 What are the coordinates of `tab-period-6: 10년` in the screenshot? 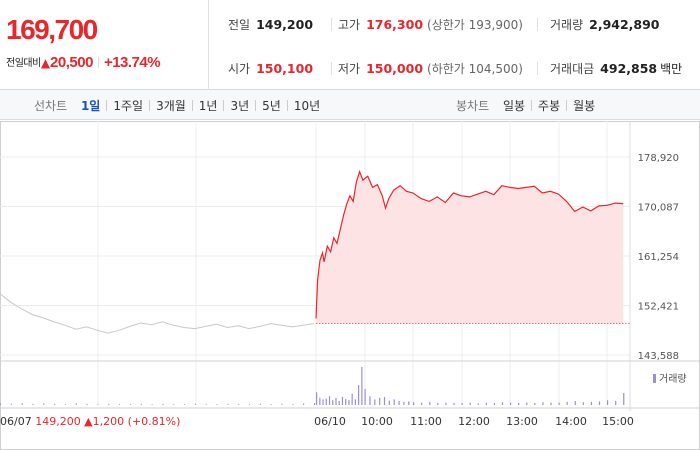 It's located at (307, 106).